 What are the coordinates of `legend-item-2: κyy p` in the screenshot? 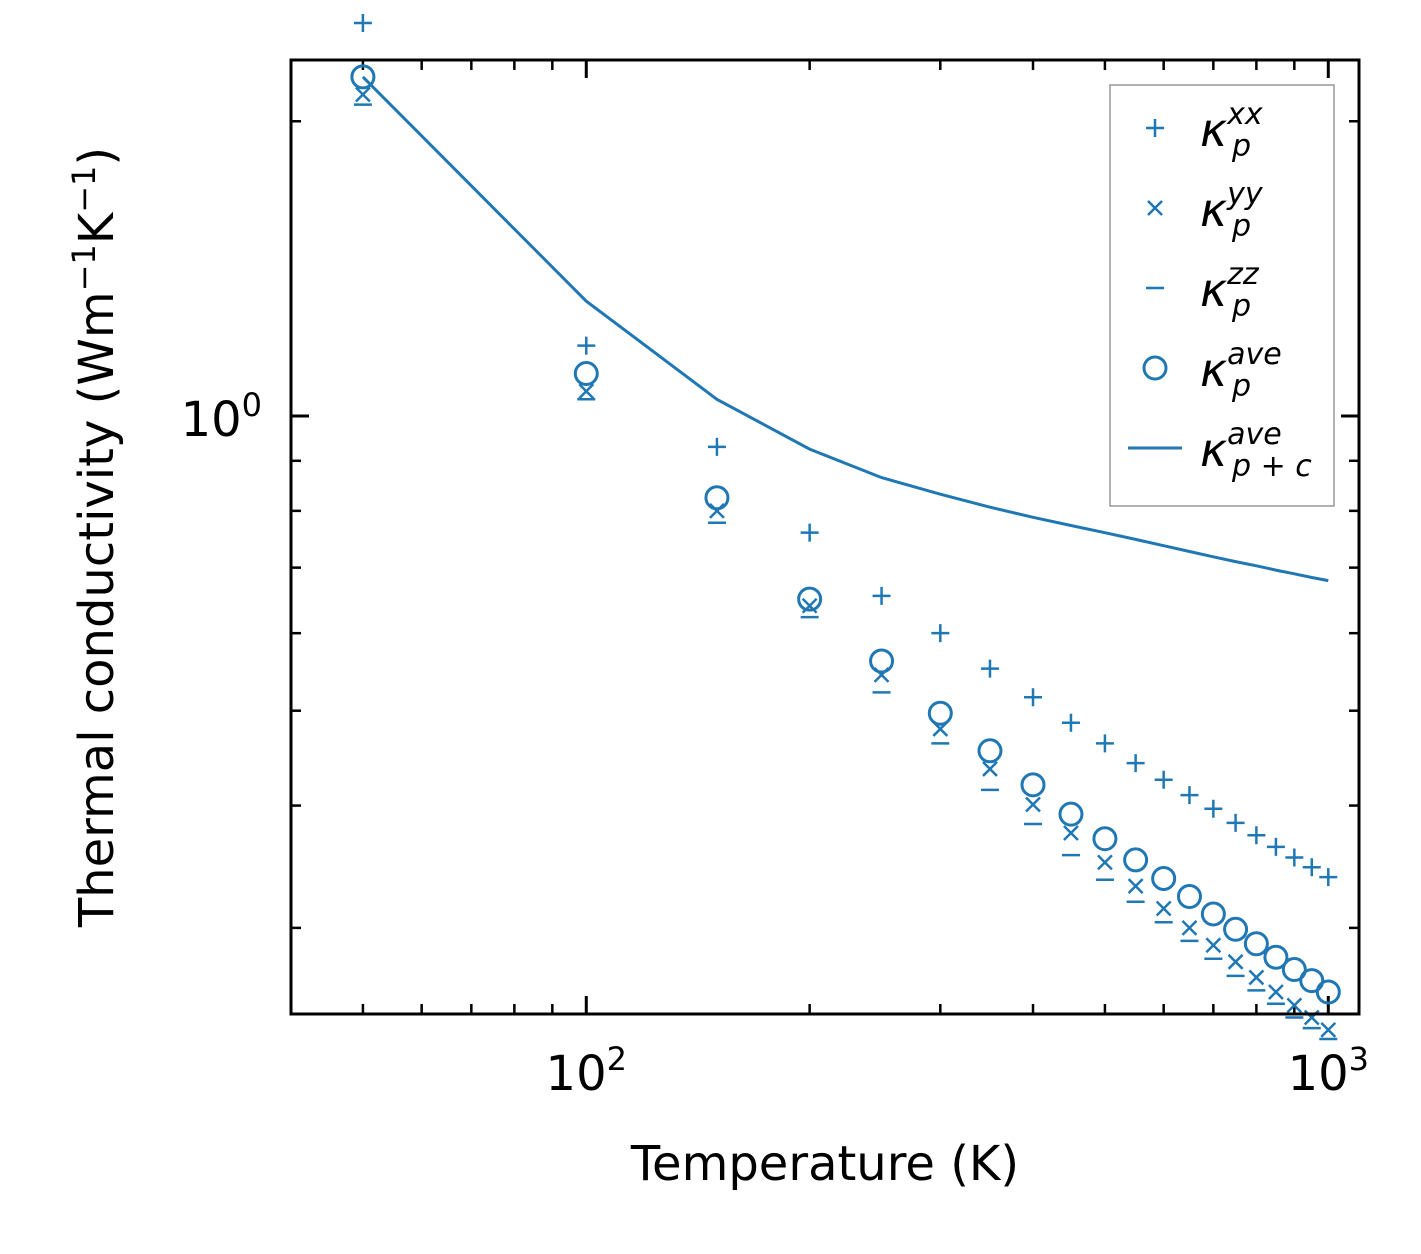 It's located at (1205, 210).